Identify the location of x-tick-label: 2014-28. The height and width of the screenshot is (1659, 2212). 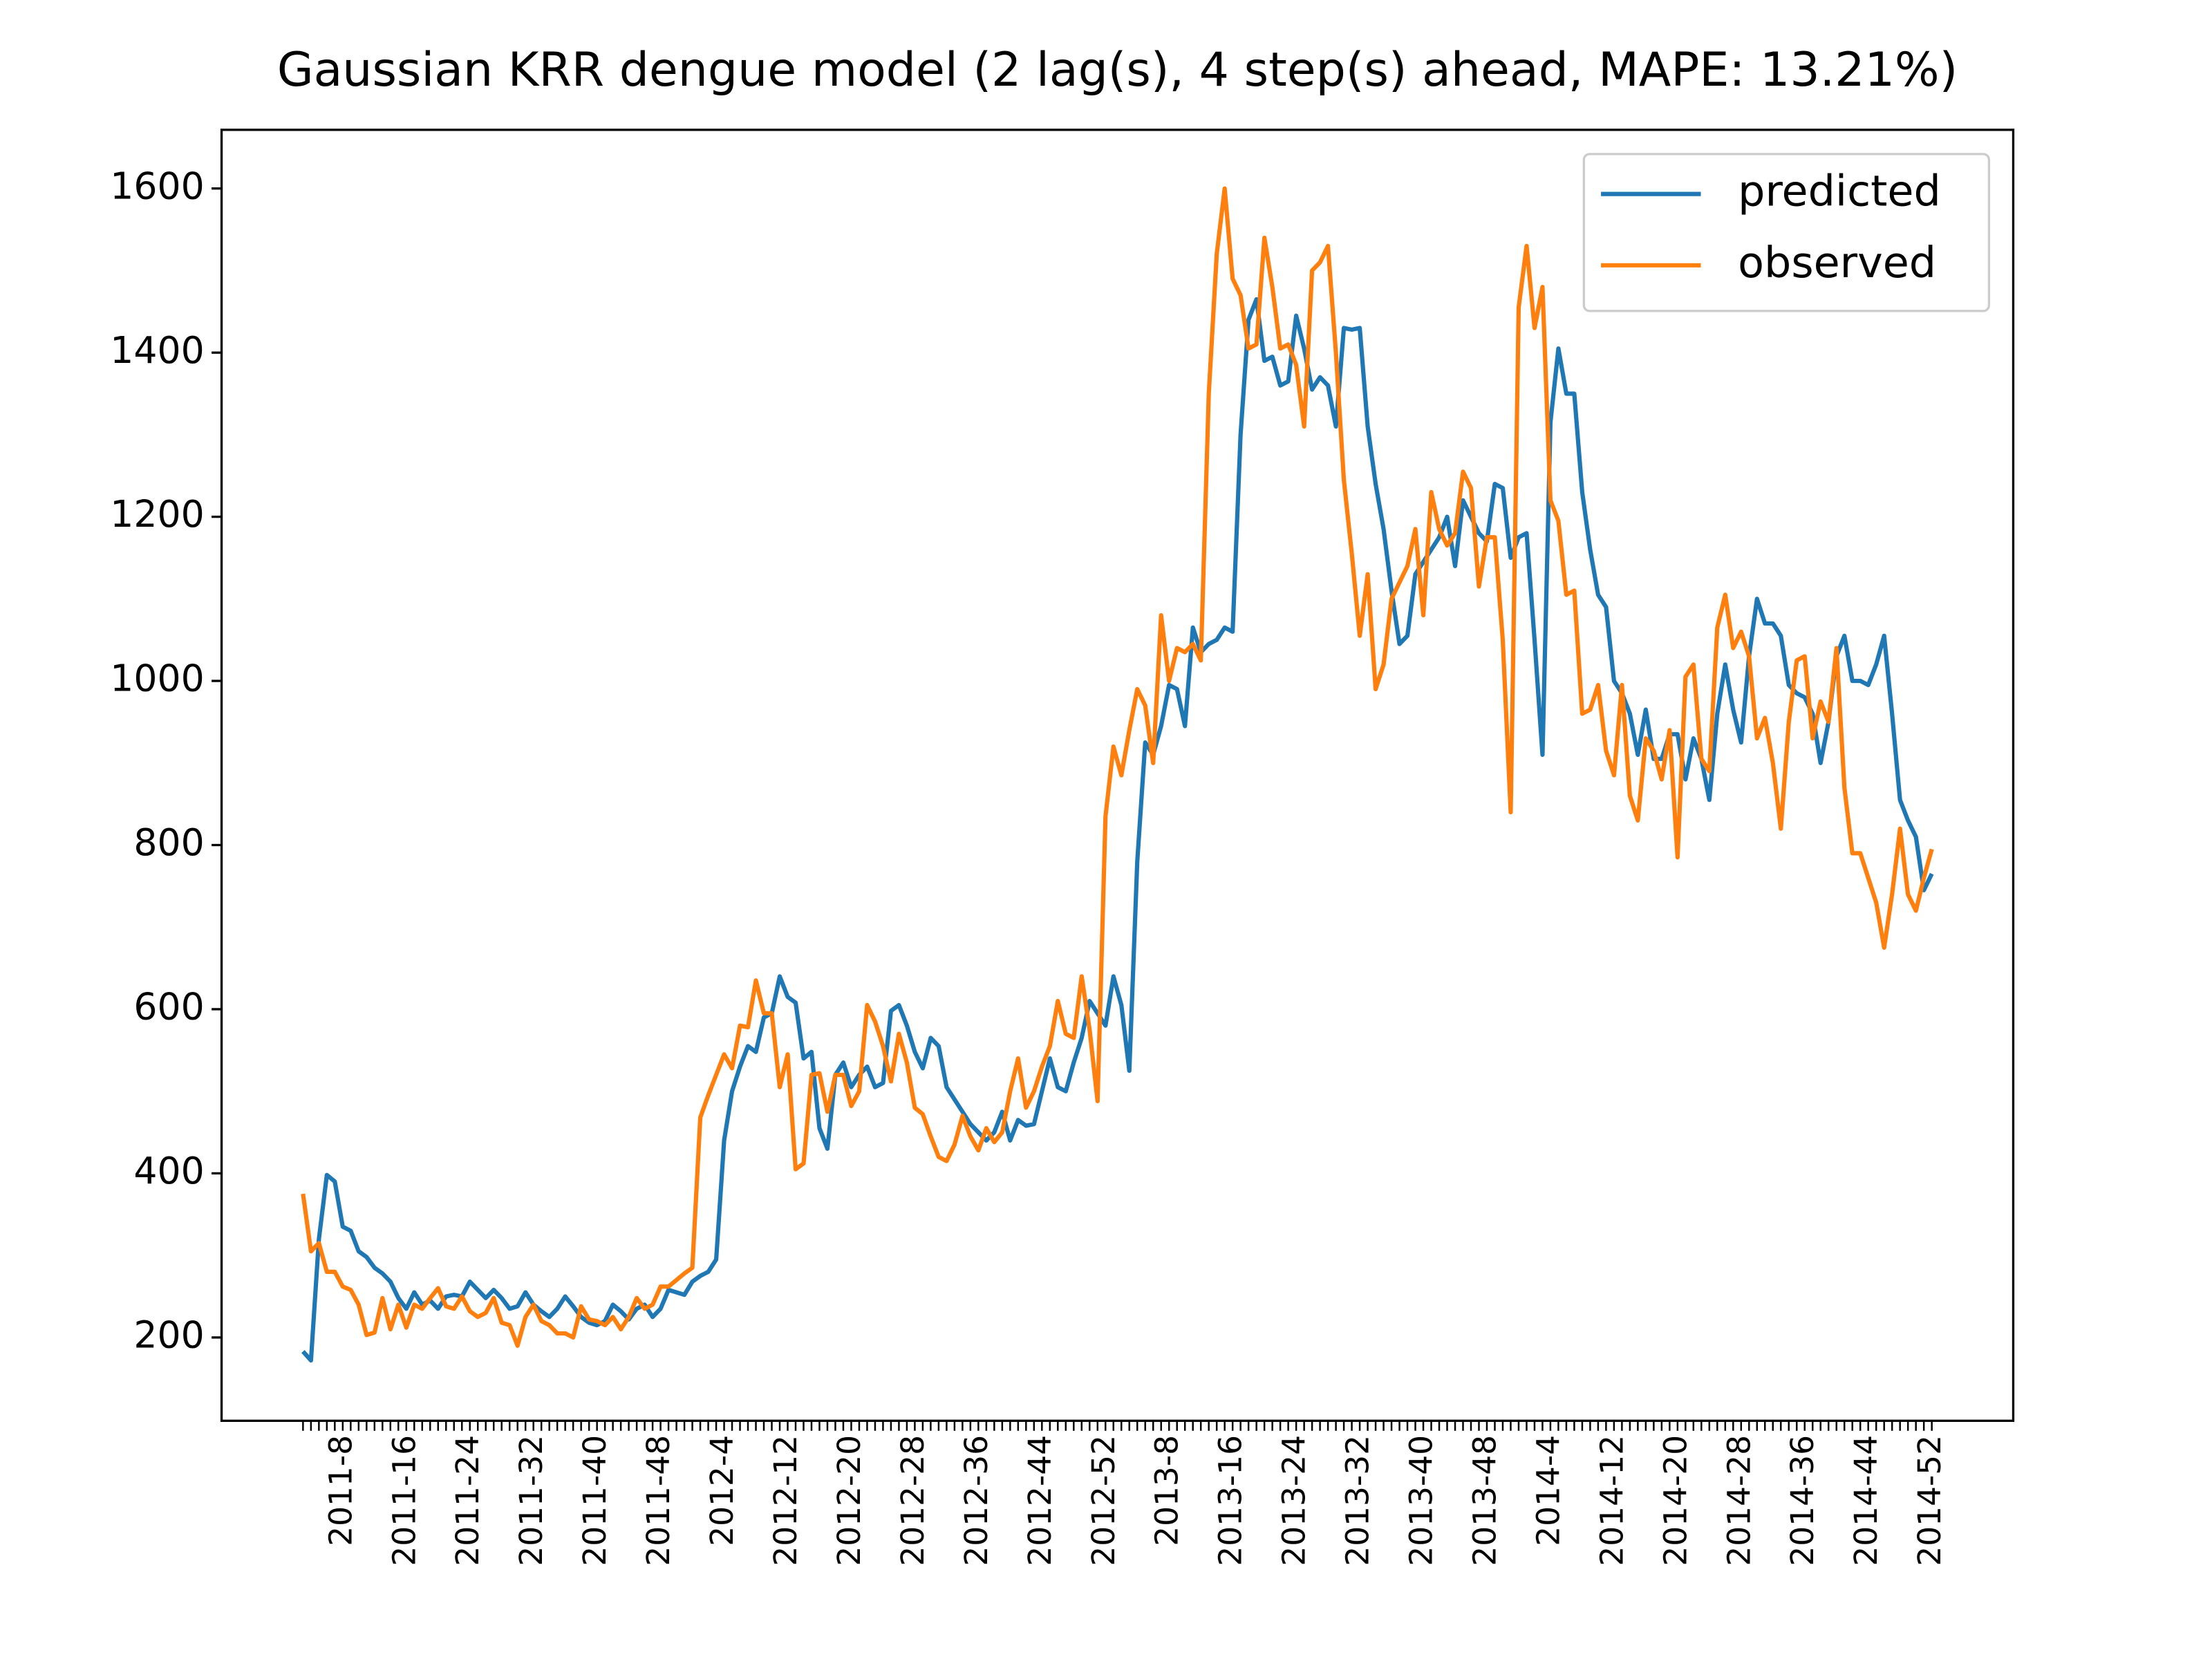
(1739, 1501).